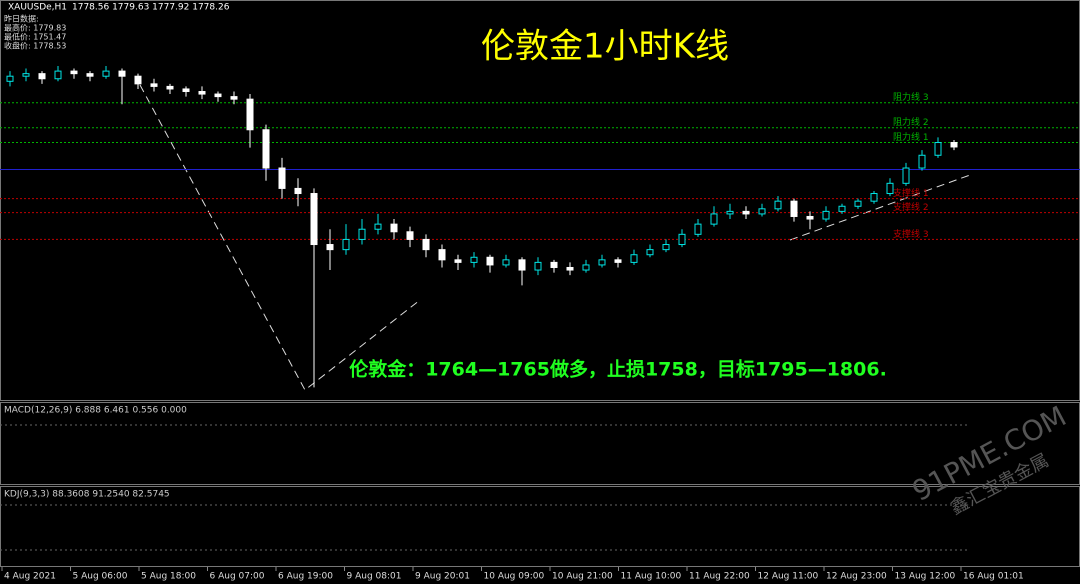 This screenshot has width=1080, height=584. Describe the element at coordinates (168, 577) in the screenshot. I see `x-tick-label: 5 Aug 18:00` at that location.